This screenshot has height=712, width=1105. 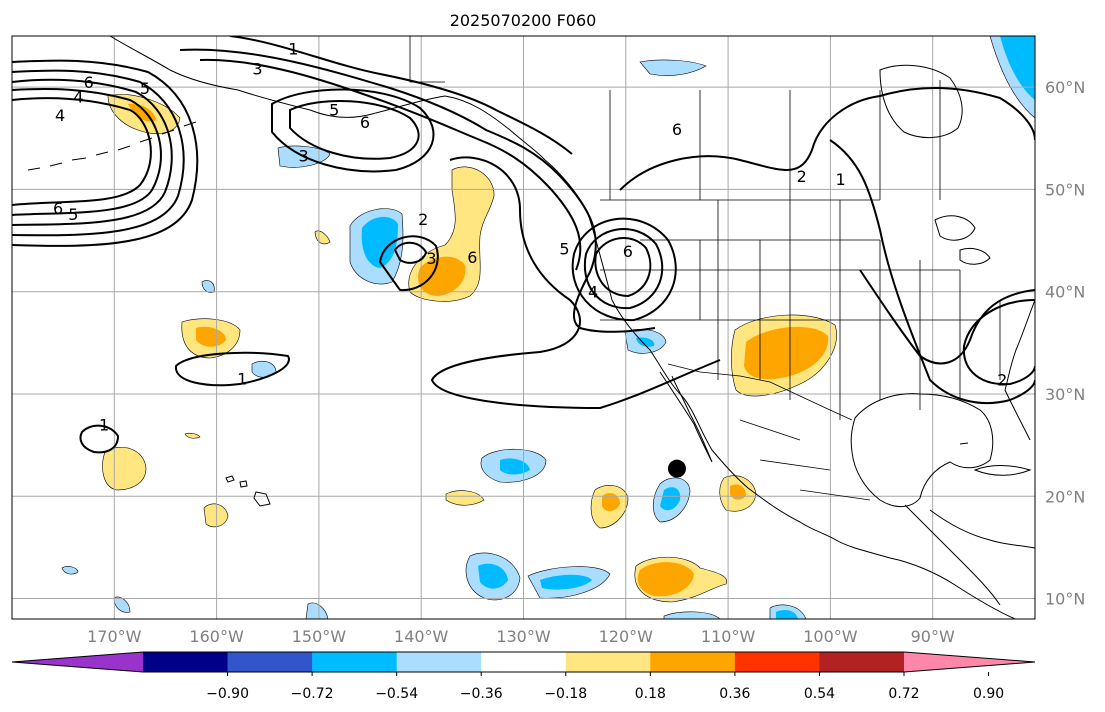 What do you see at coordinates (1002, 470) in the screenshot?
I see `cuba-coastline` at bounding box center [1002, 470].